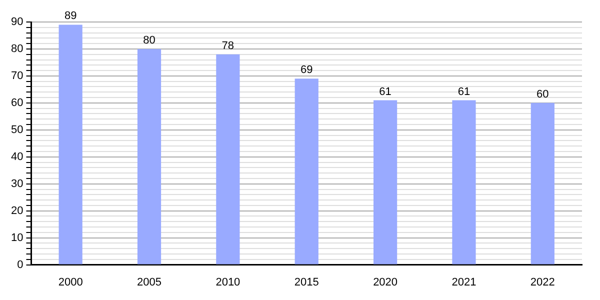 Image resolution: width=600 pixels, height=300 pixels. Describe the element at coordinates (306, 70) in the screenshot. I see `data-label: 69` at that location.